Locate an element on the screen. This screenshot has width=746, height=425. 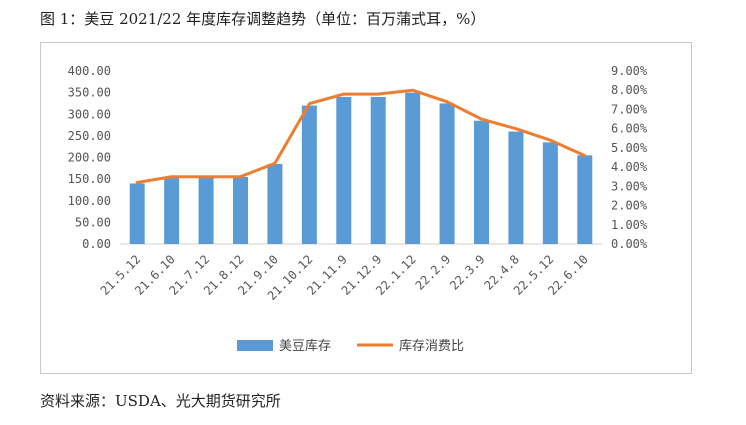
y-left-tick-label: 400.00 is located at coordinates (89, 71).